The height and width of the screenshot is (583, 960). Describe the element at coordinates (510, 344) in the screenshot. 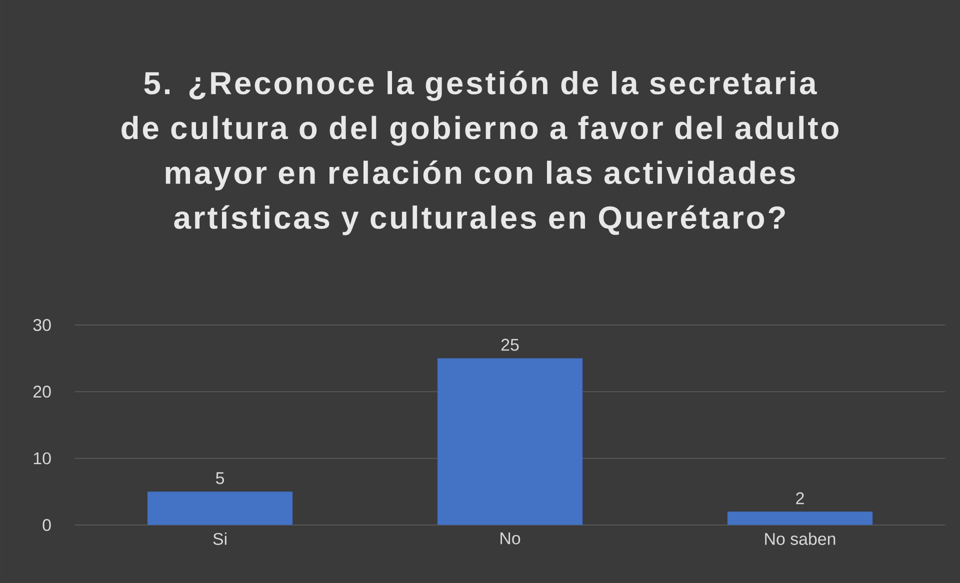

I see `data-label: 25` at that location.